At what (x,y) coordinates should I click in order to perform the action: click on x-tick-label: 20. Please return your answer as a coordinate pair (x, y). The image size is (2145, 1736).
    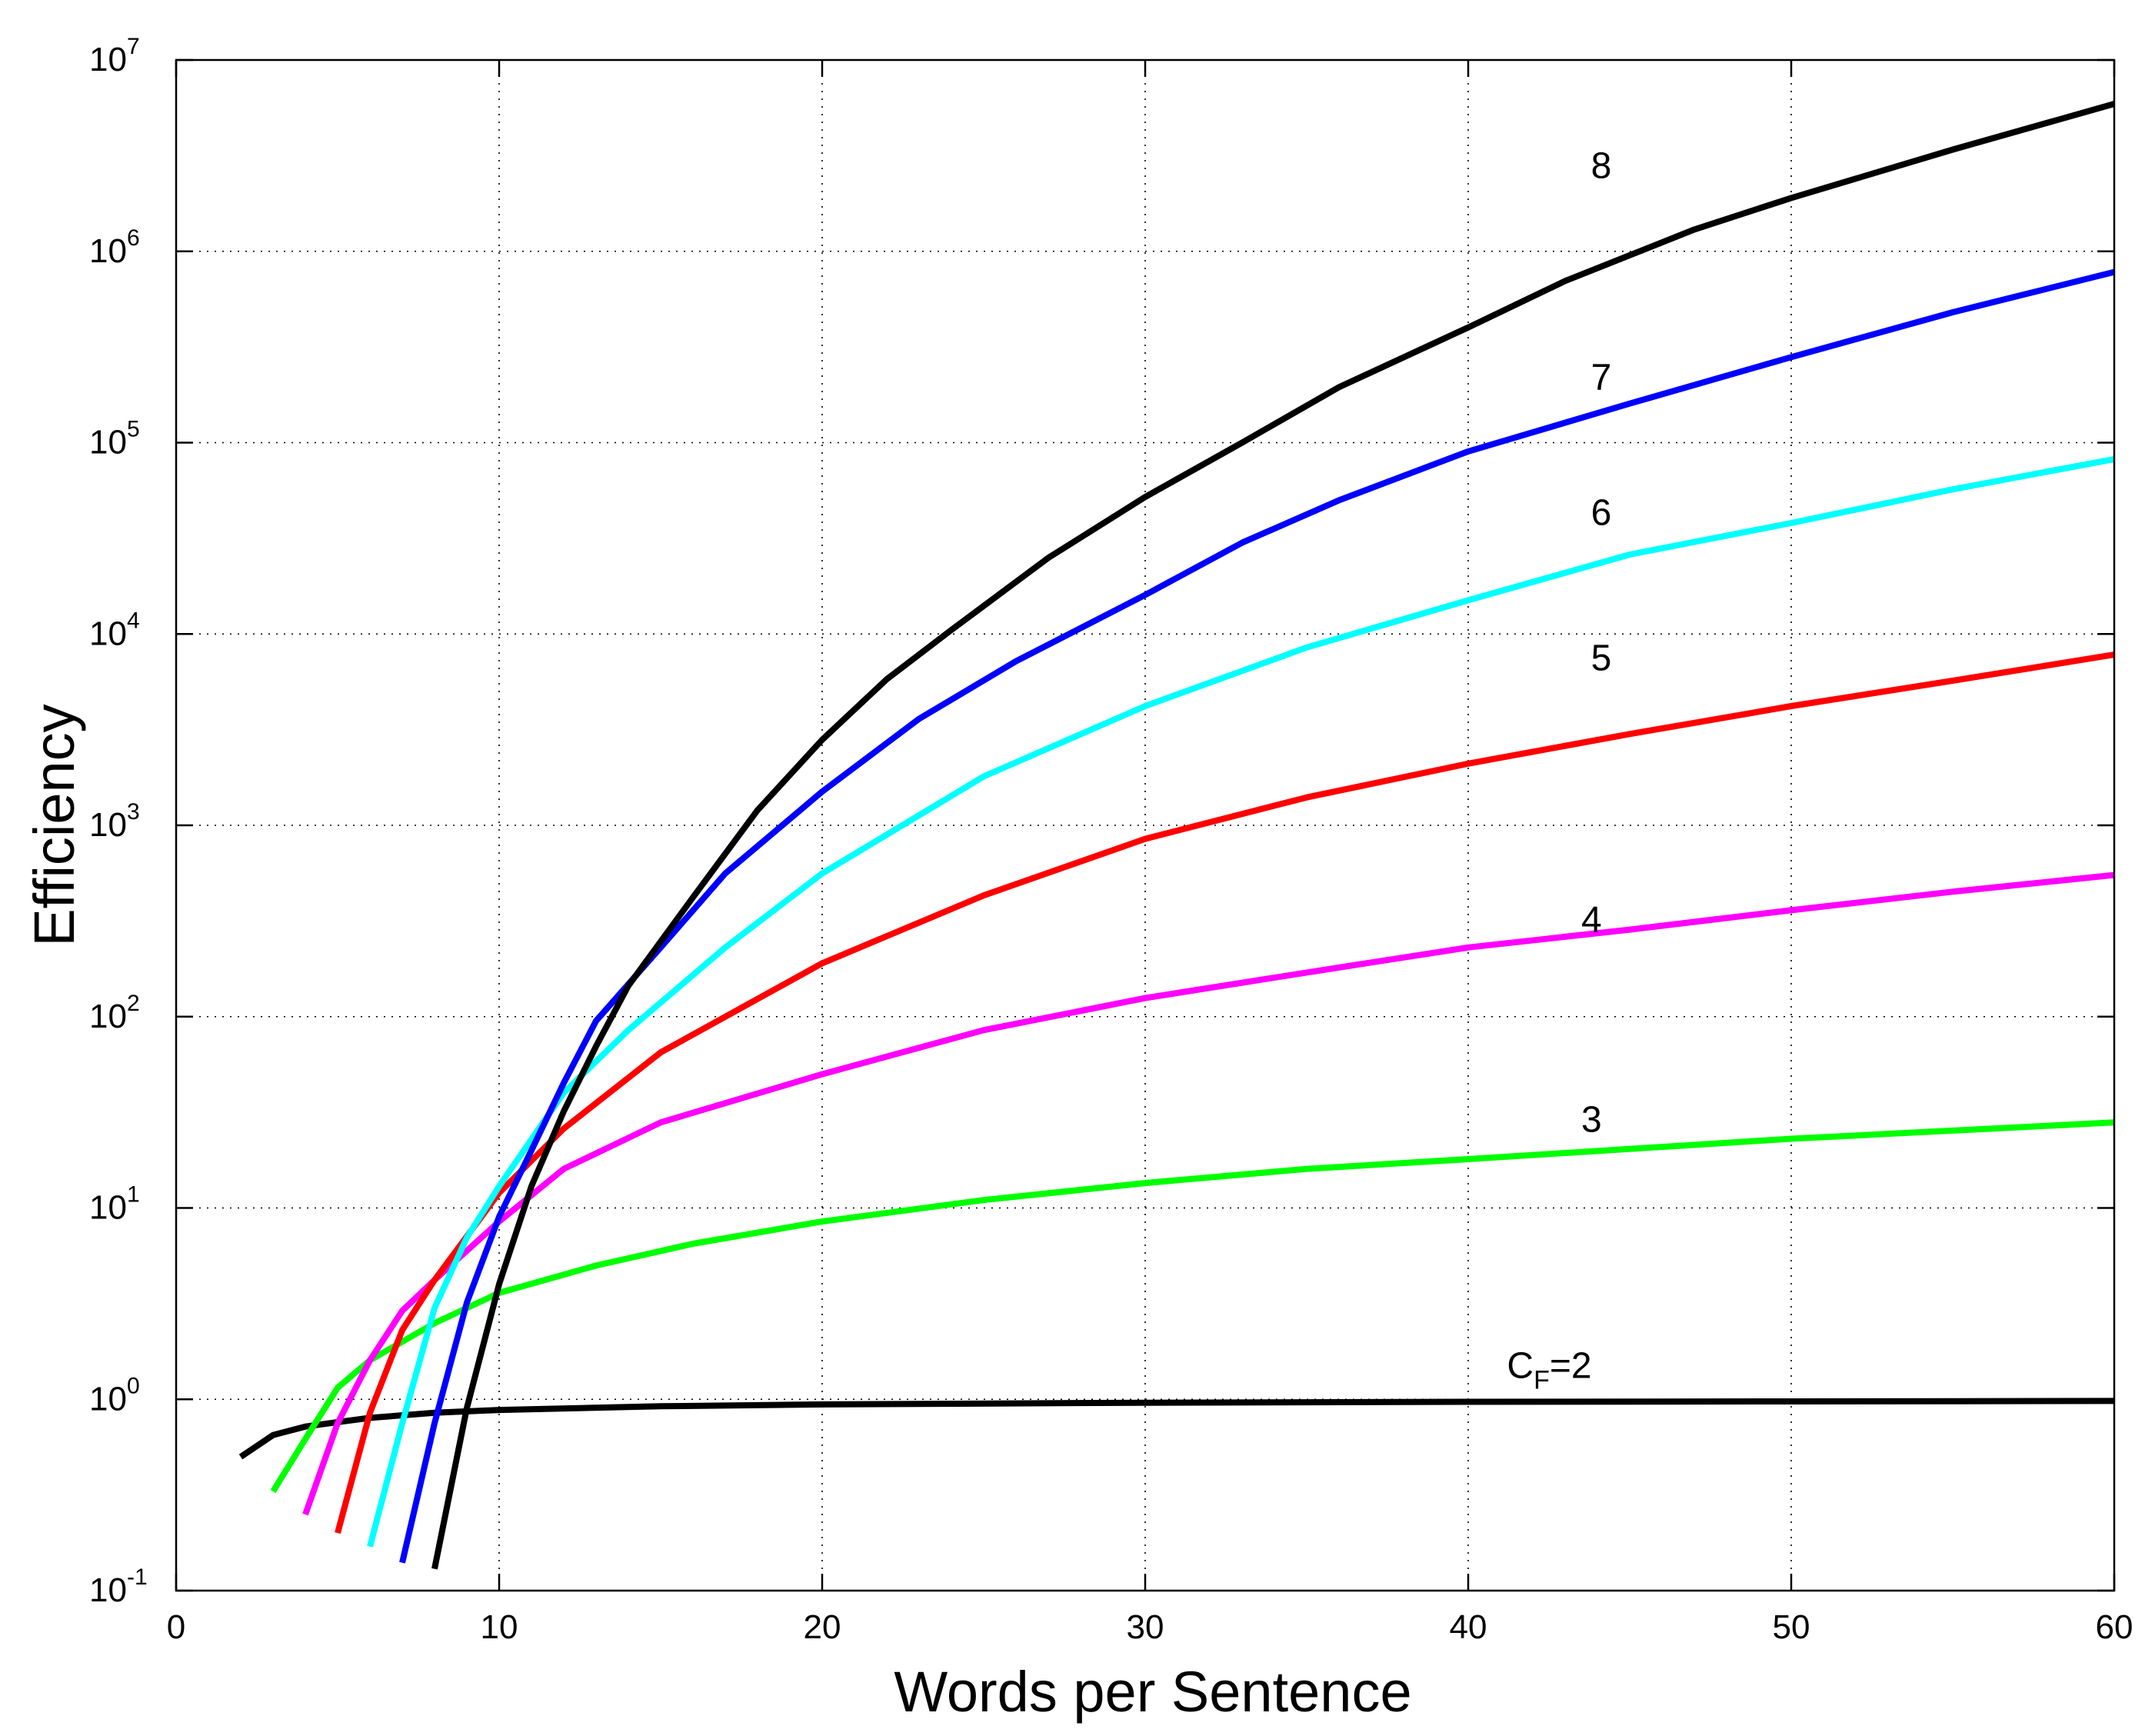
    Looking at the image, I should click on (822, 1627).